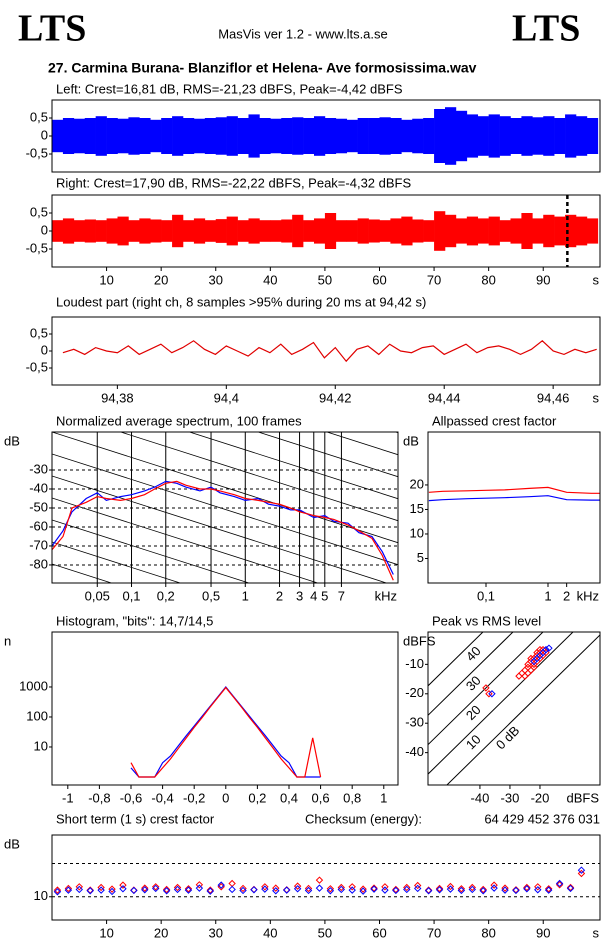  I want to click on x-tick-label: 0,5, so click(211, 595).